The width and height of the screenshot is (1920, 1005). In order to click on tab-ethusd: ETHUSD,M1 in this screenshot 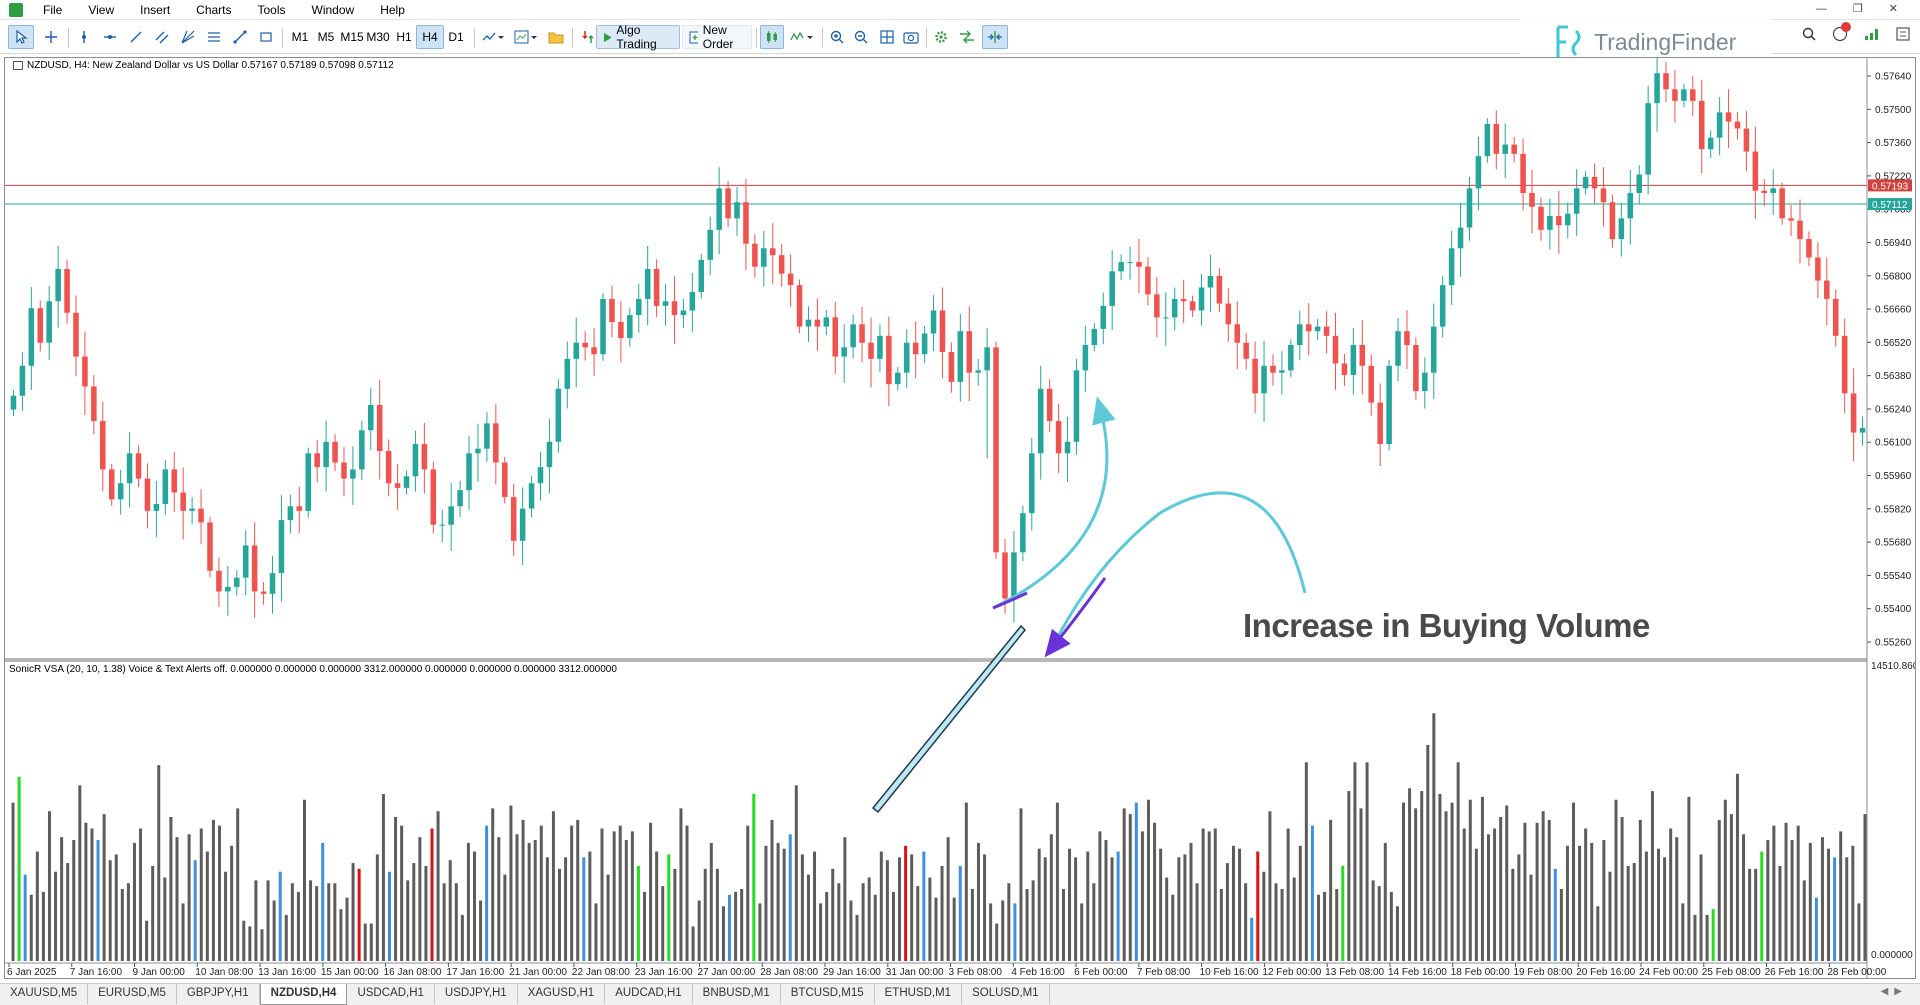, I will do `click(919, 994)`.